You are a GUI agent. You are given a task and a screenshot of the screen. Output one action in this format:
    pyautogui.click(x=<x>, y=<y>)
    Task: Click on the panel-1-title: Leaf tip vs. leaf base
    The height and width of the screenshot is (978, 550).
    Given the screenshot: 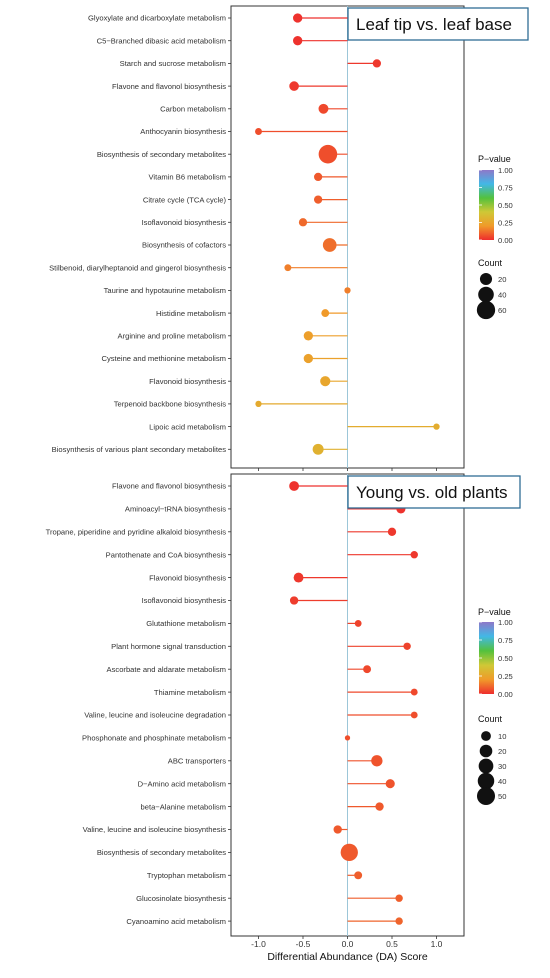 What is the action you would take?
    pyautogui.click(x=434, y=24)
    